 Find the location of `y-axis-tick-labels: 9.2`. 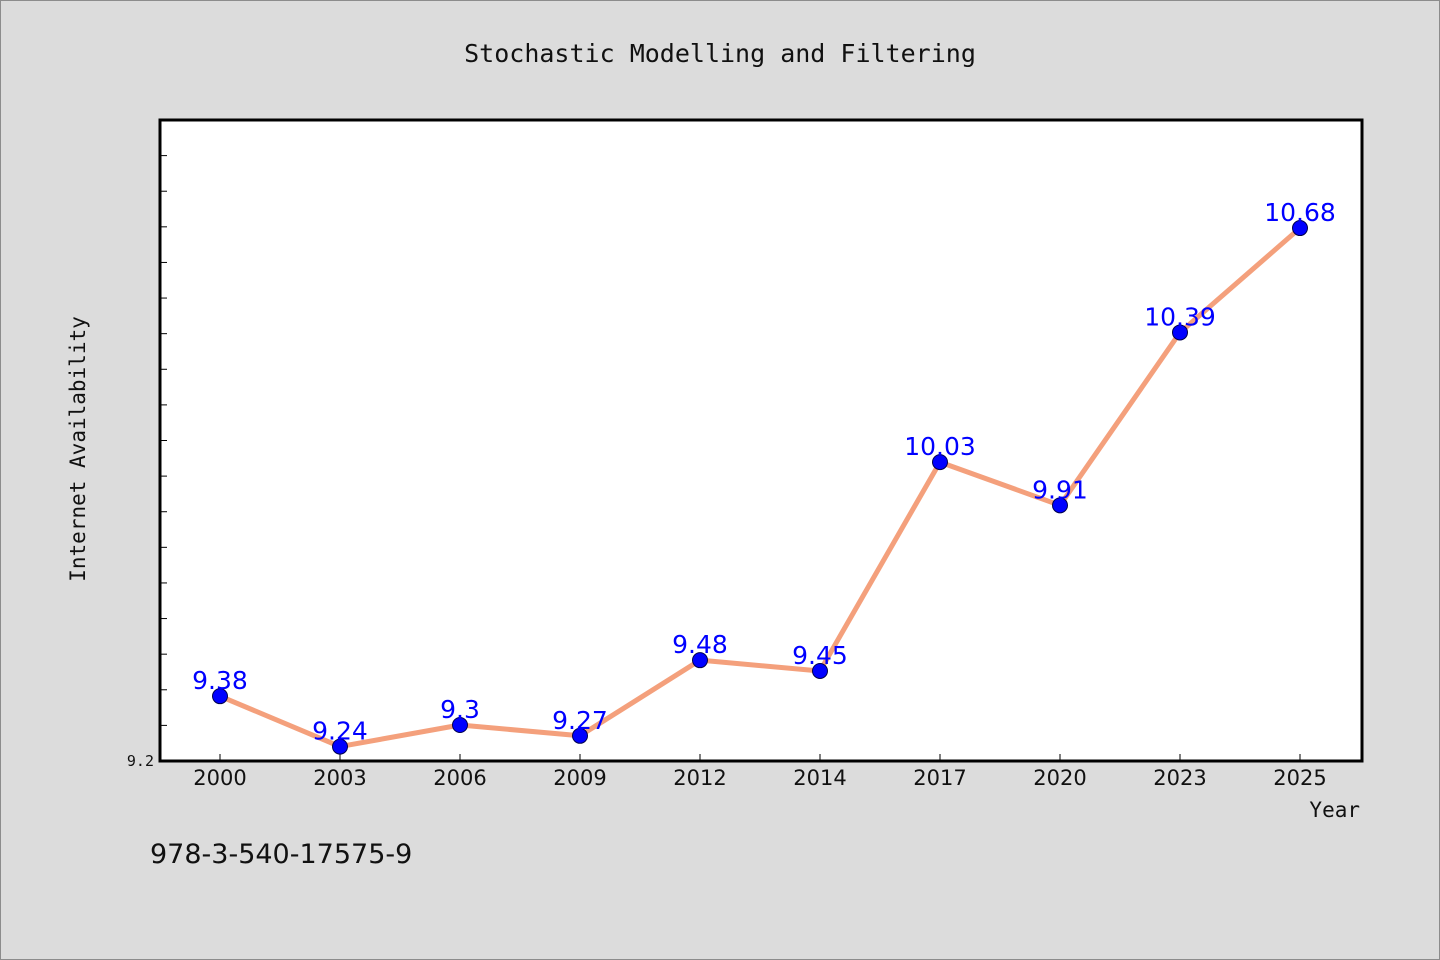

y-axis-tick-labels: 9.2 is located at coordinates (140, 761).